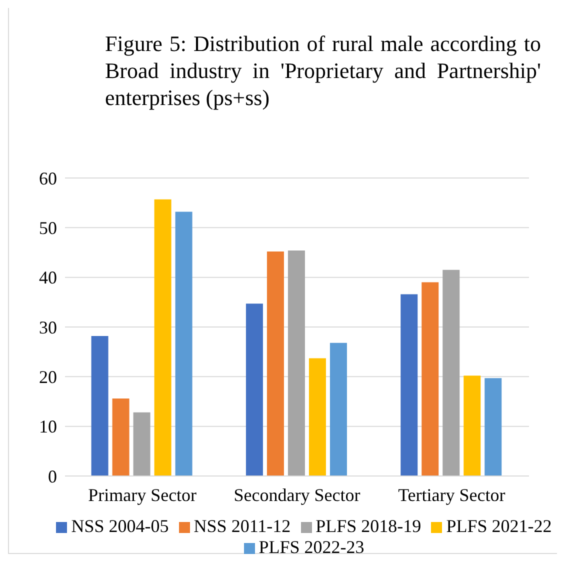  What do you see at coordinates (48, 228) in the screenshot?
I see `y-tick-label: 50` at bounding box center [48, 228].